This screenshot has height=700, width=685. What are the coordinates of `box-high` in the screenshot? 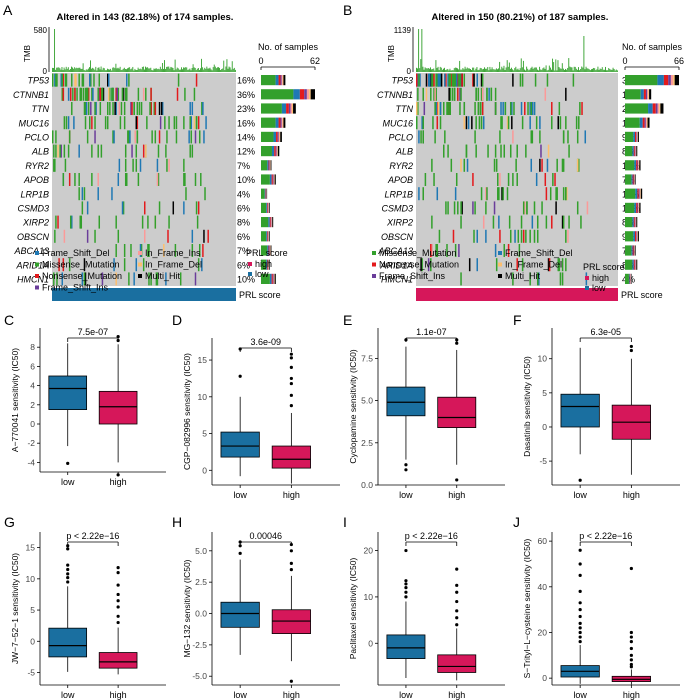 It's located at (457, 412).